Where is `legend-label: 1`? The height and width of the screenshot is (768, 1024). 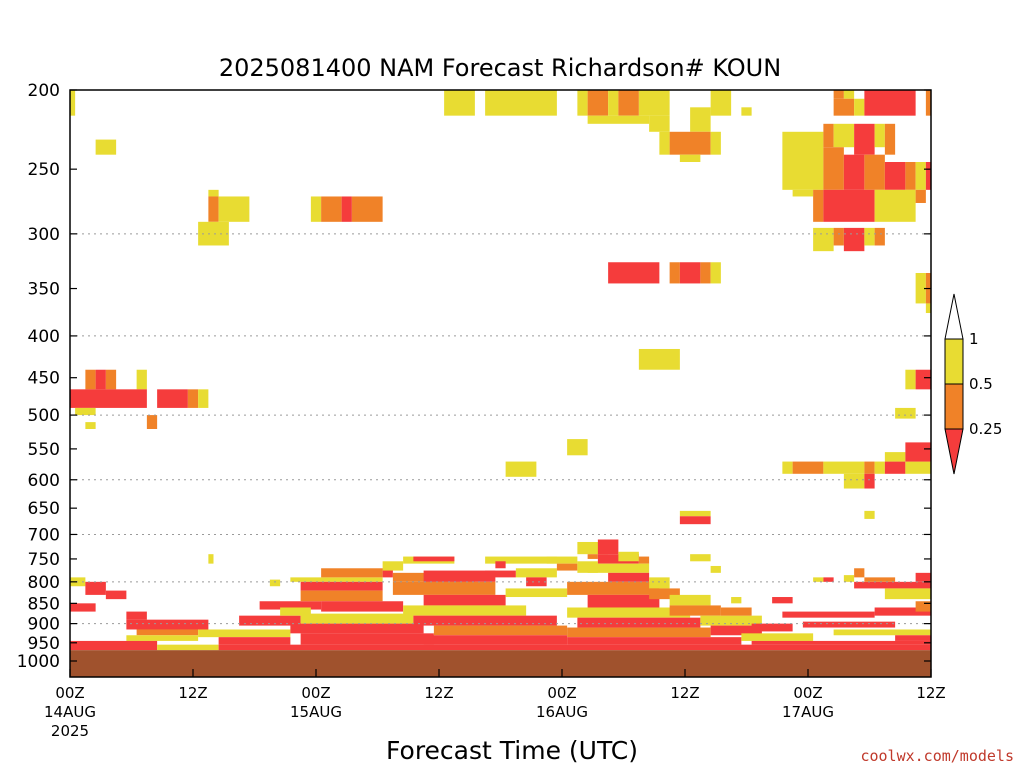
legend-label: 1 is located at coordinates (974, 339).